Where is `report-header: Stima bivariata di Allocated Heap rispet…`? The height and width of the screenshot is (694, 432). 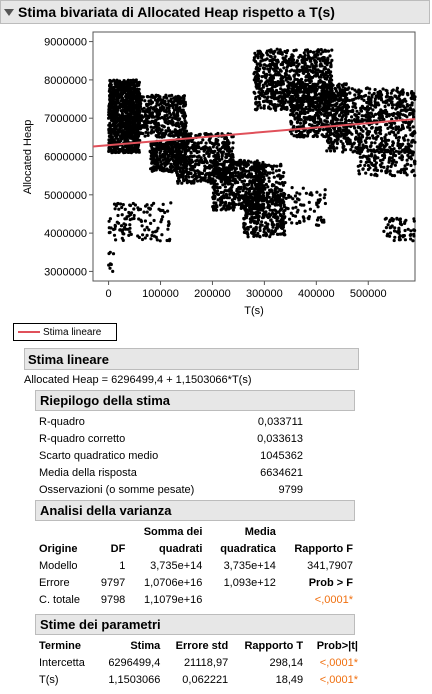
report-header: Stima bivariata di Allocated Heap rispet… is located at coordinates (215, 12).